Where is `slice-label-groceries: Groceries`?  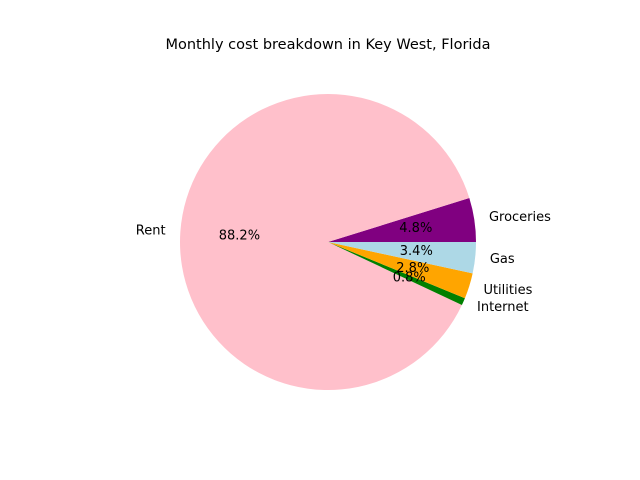 slice-label-groceries: Groceries is located at coordinates (520, 217).